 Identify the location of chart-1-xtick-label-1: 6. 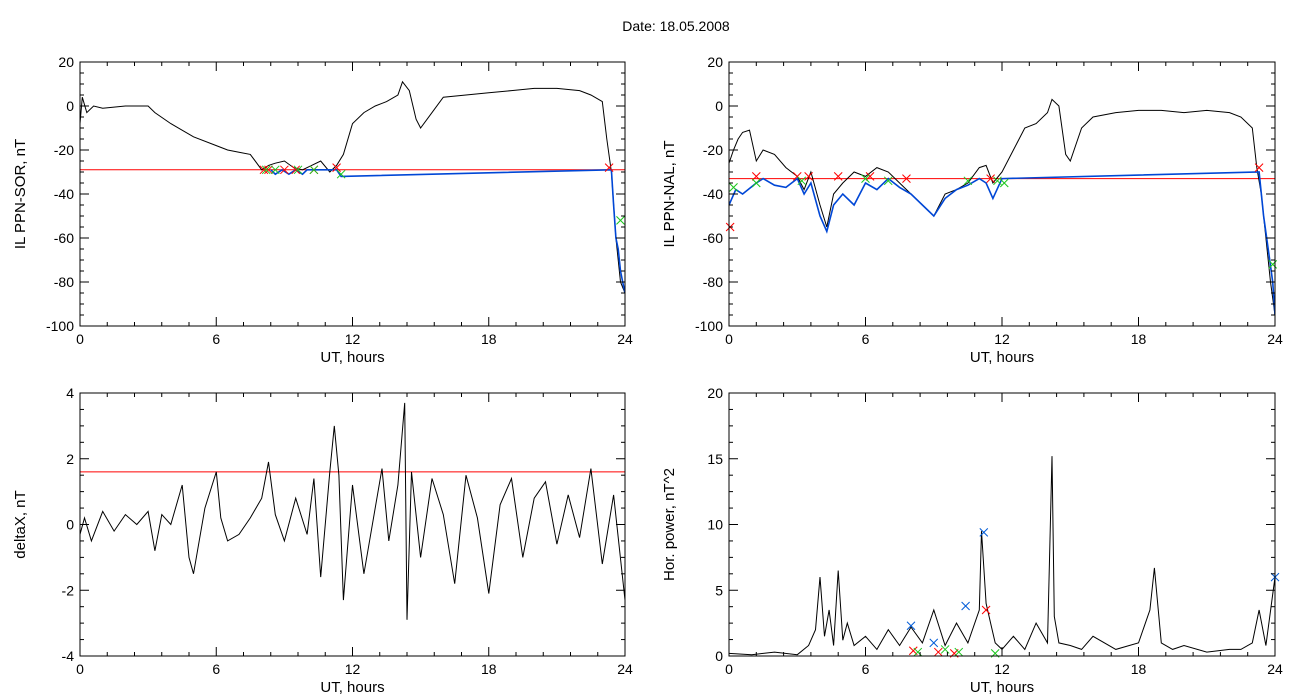
(866, 339).